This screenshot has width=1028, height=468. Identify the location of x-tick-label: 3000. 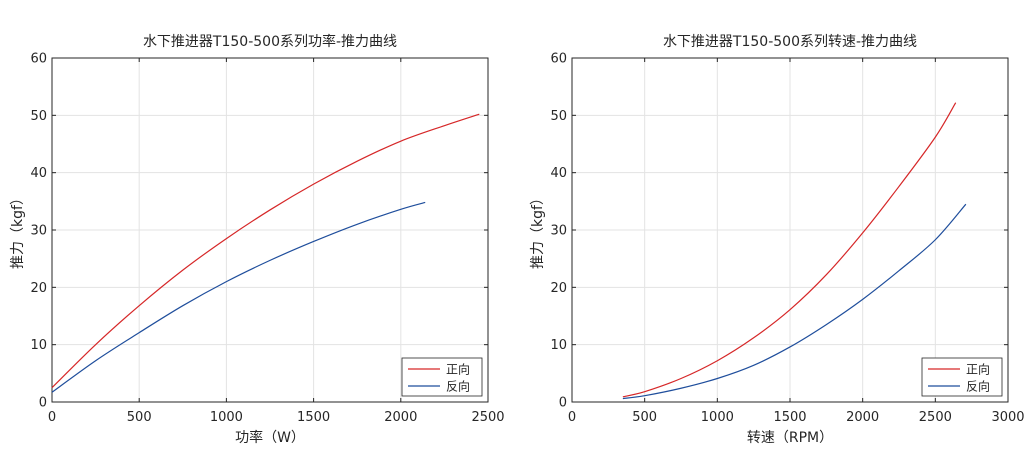
(1007, 417).